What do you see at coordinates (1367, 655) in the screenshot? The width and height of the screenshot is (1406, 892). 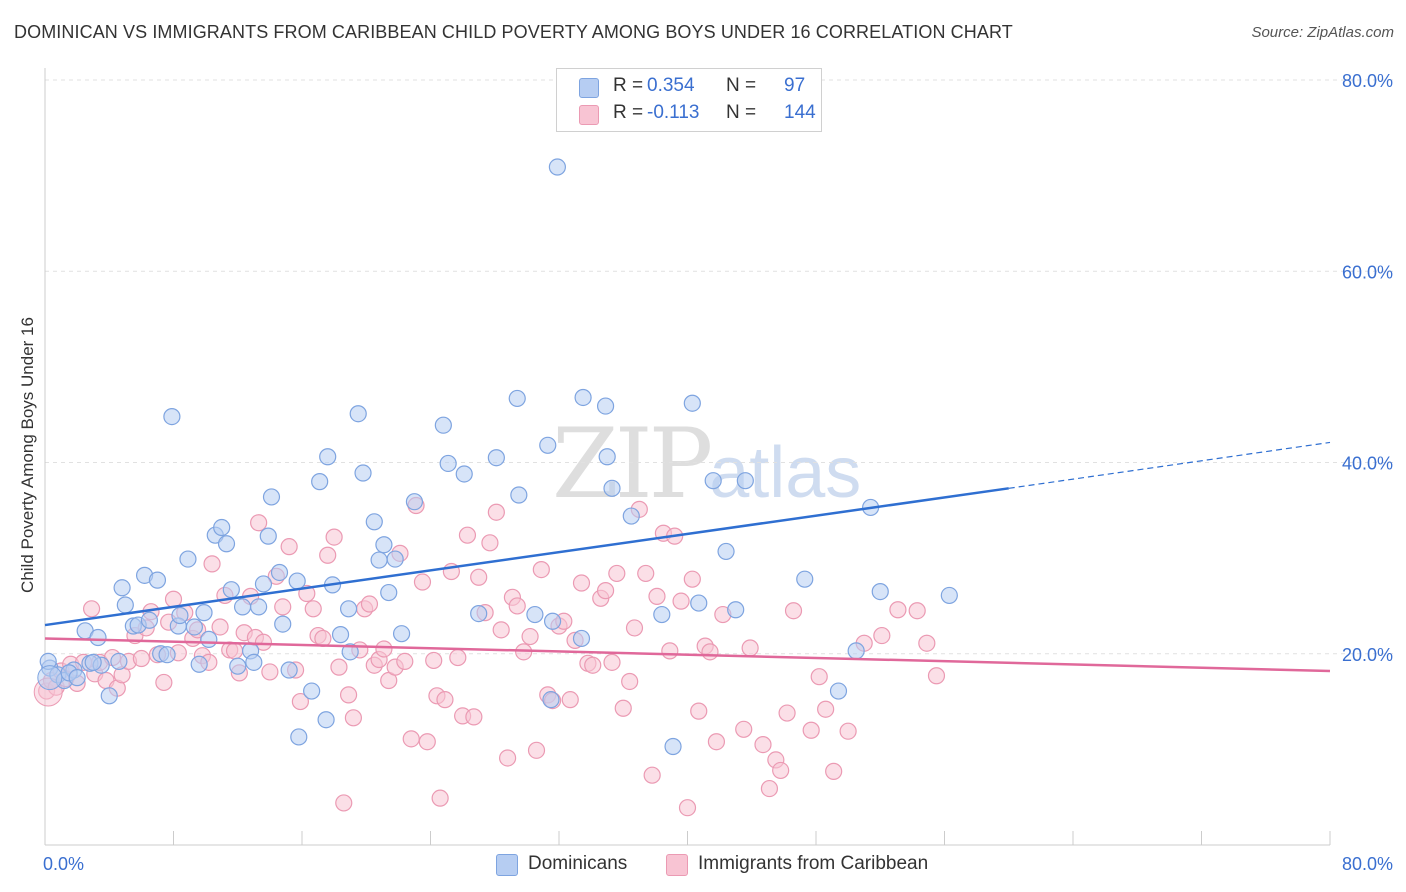 I see `y-tick-label: 20.0%` at bounding box center [1367, 655].